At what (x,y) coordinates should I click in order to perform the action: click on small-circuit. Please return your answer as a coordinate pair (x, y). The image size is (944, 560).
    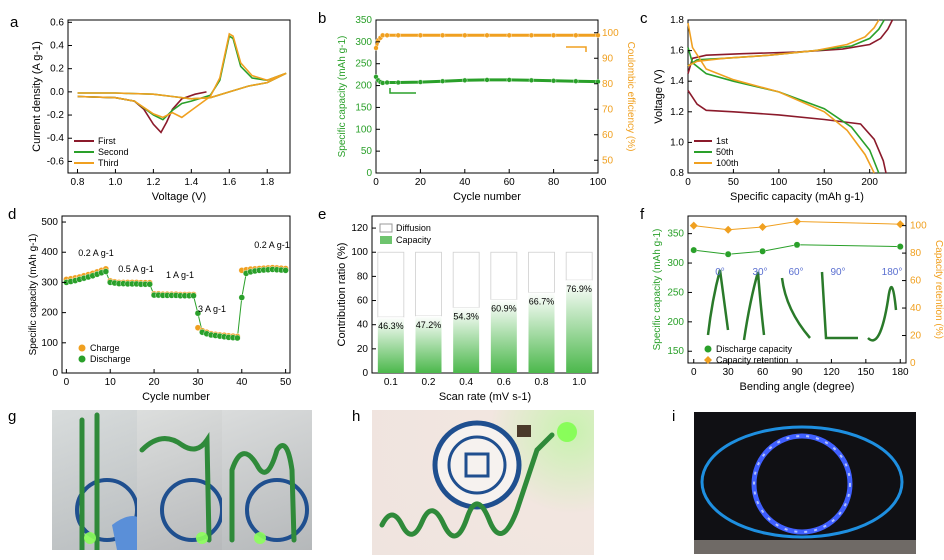
    Looking at the image, I should click on (524, 431).